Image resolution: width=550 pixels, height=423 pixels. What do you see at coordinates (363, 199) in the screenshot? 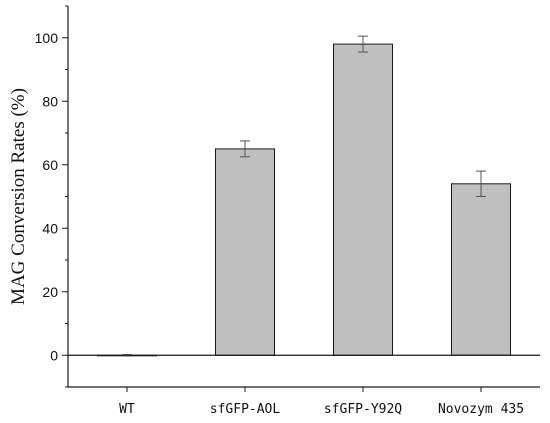
I see `bar-sfgfp-y92q` at bounding box center [363, 199].